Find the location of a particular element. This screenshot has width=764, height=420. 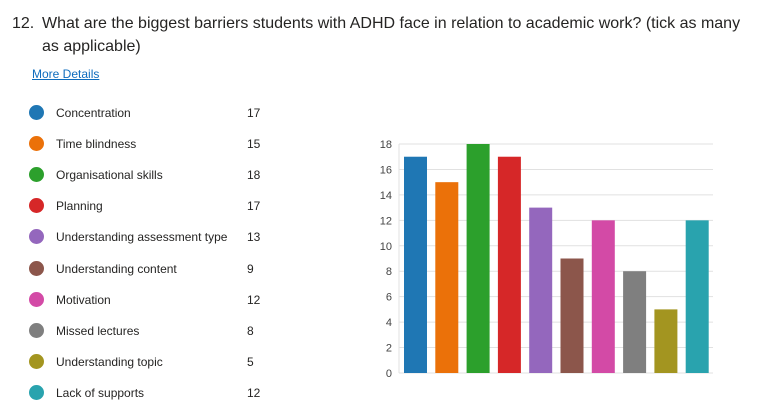

bar-time-blindness is located at coordinates (447, 277).